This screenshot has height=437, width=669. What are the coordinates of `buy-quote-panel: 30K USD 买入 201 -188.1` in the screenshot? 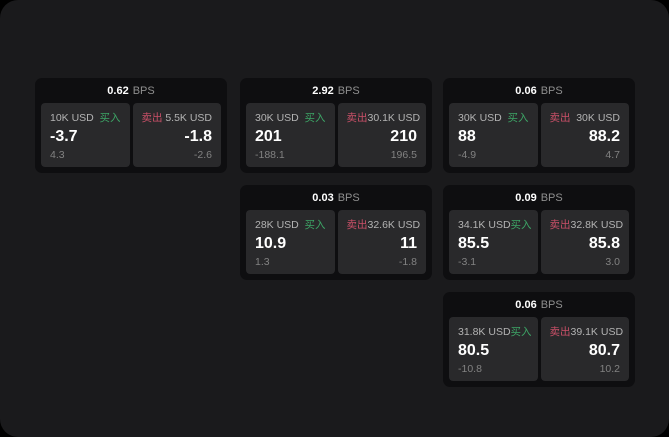 It's located at (290, 135).